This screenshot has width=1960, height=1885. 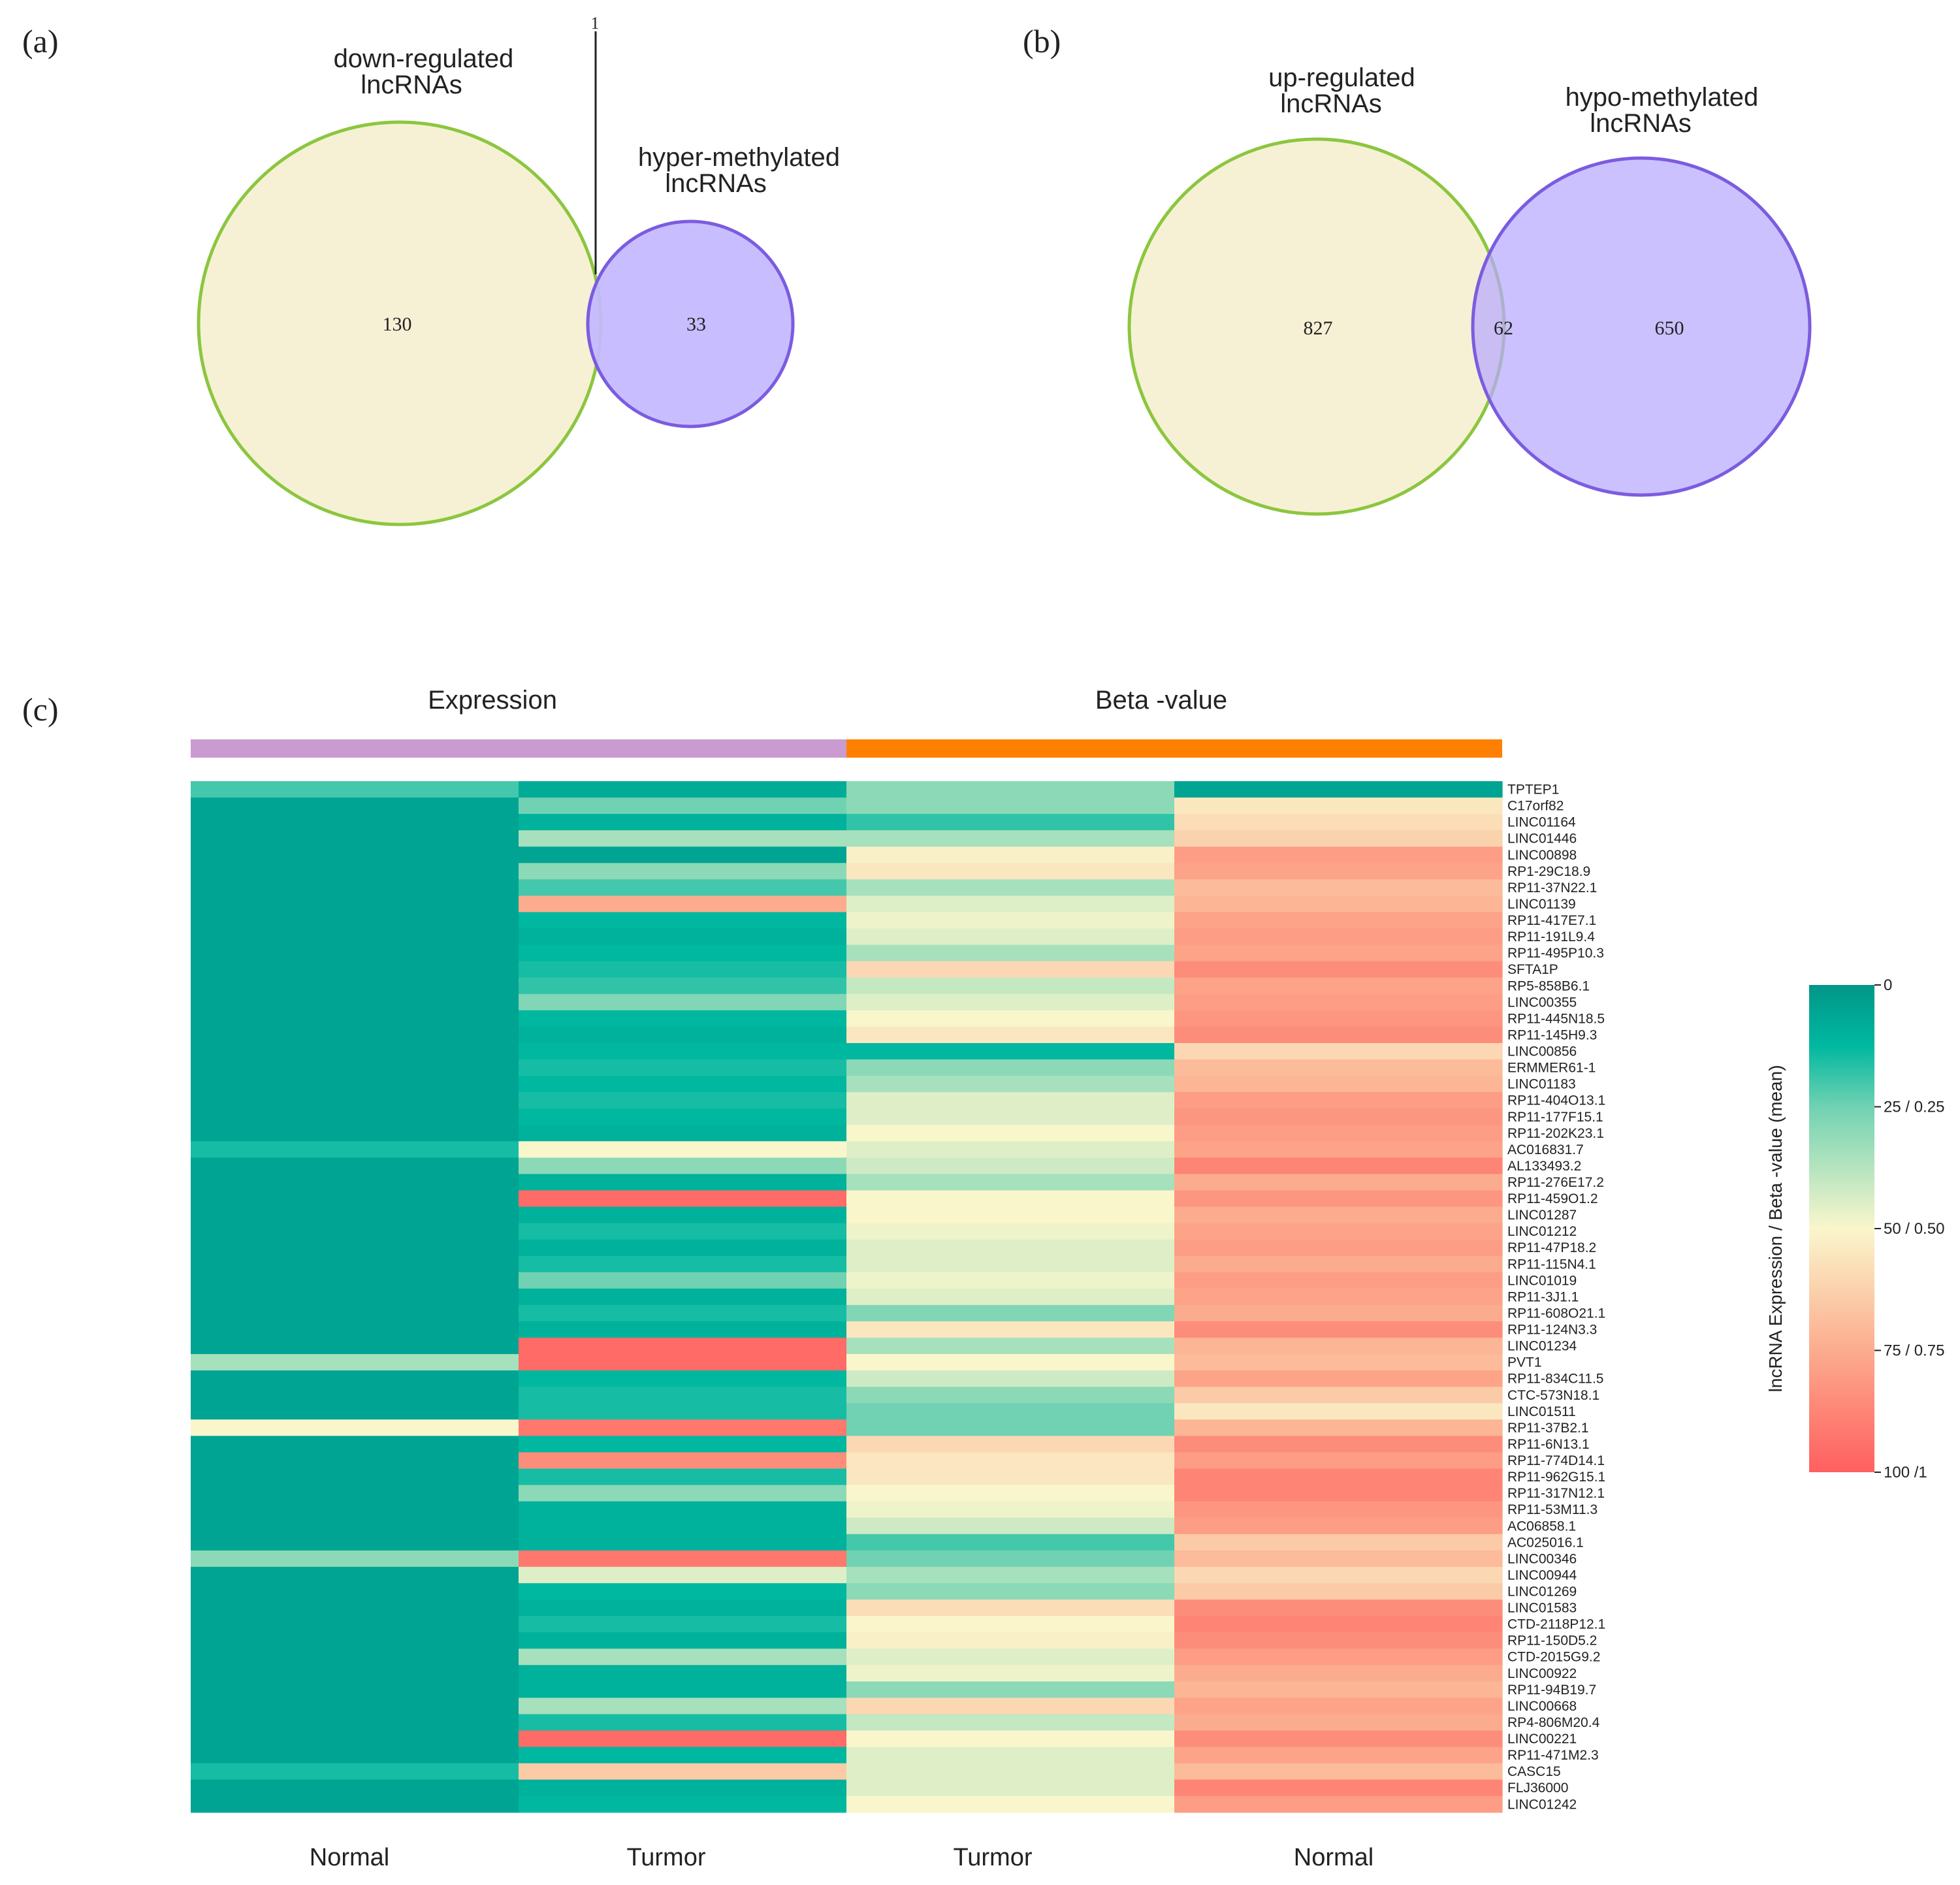 What do you see at coordinates (1542, 1575) in the screenshot?
I see `row-label: LINC00944` at bounding box center [1542, 1575].